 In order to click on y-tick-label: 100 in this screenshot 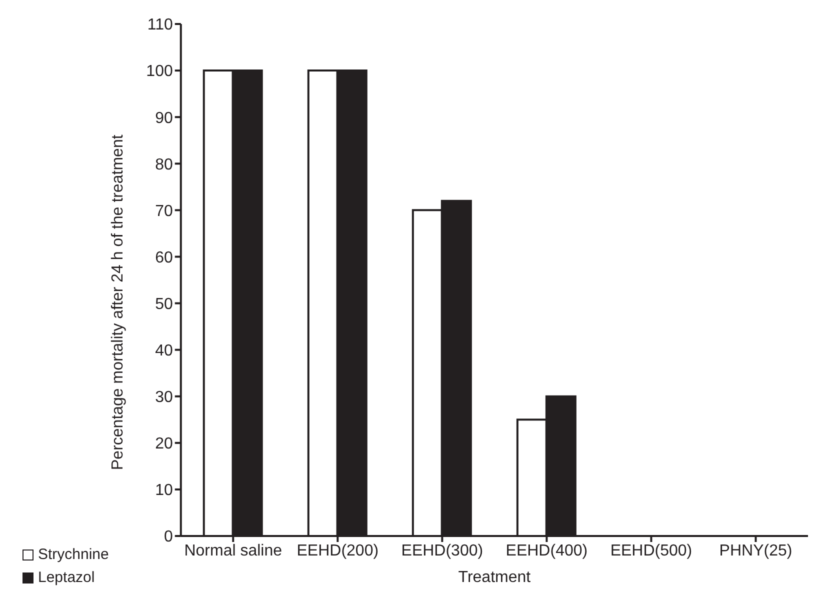, I will do `click(159, 71)`.